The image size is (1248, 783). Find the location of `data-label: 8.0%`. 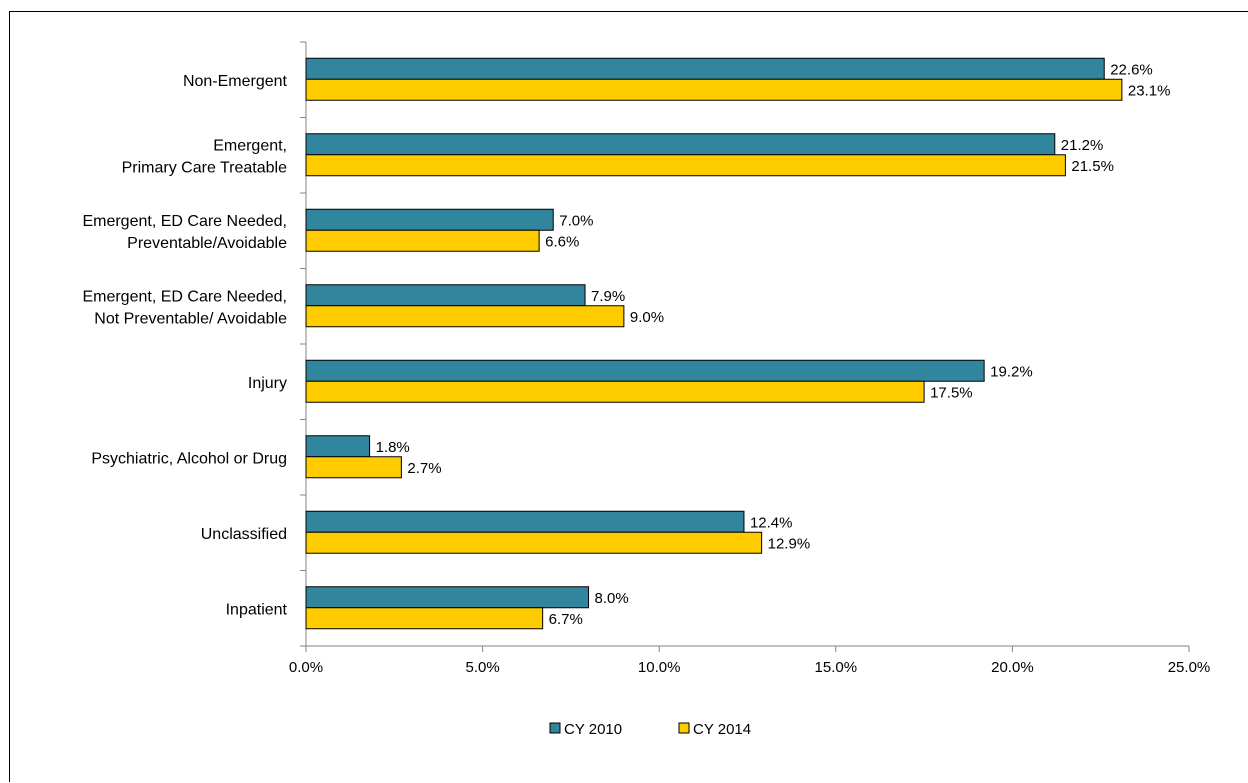

data-label: 8.0% is located at coordinates (612, 598).